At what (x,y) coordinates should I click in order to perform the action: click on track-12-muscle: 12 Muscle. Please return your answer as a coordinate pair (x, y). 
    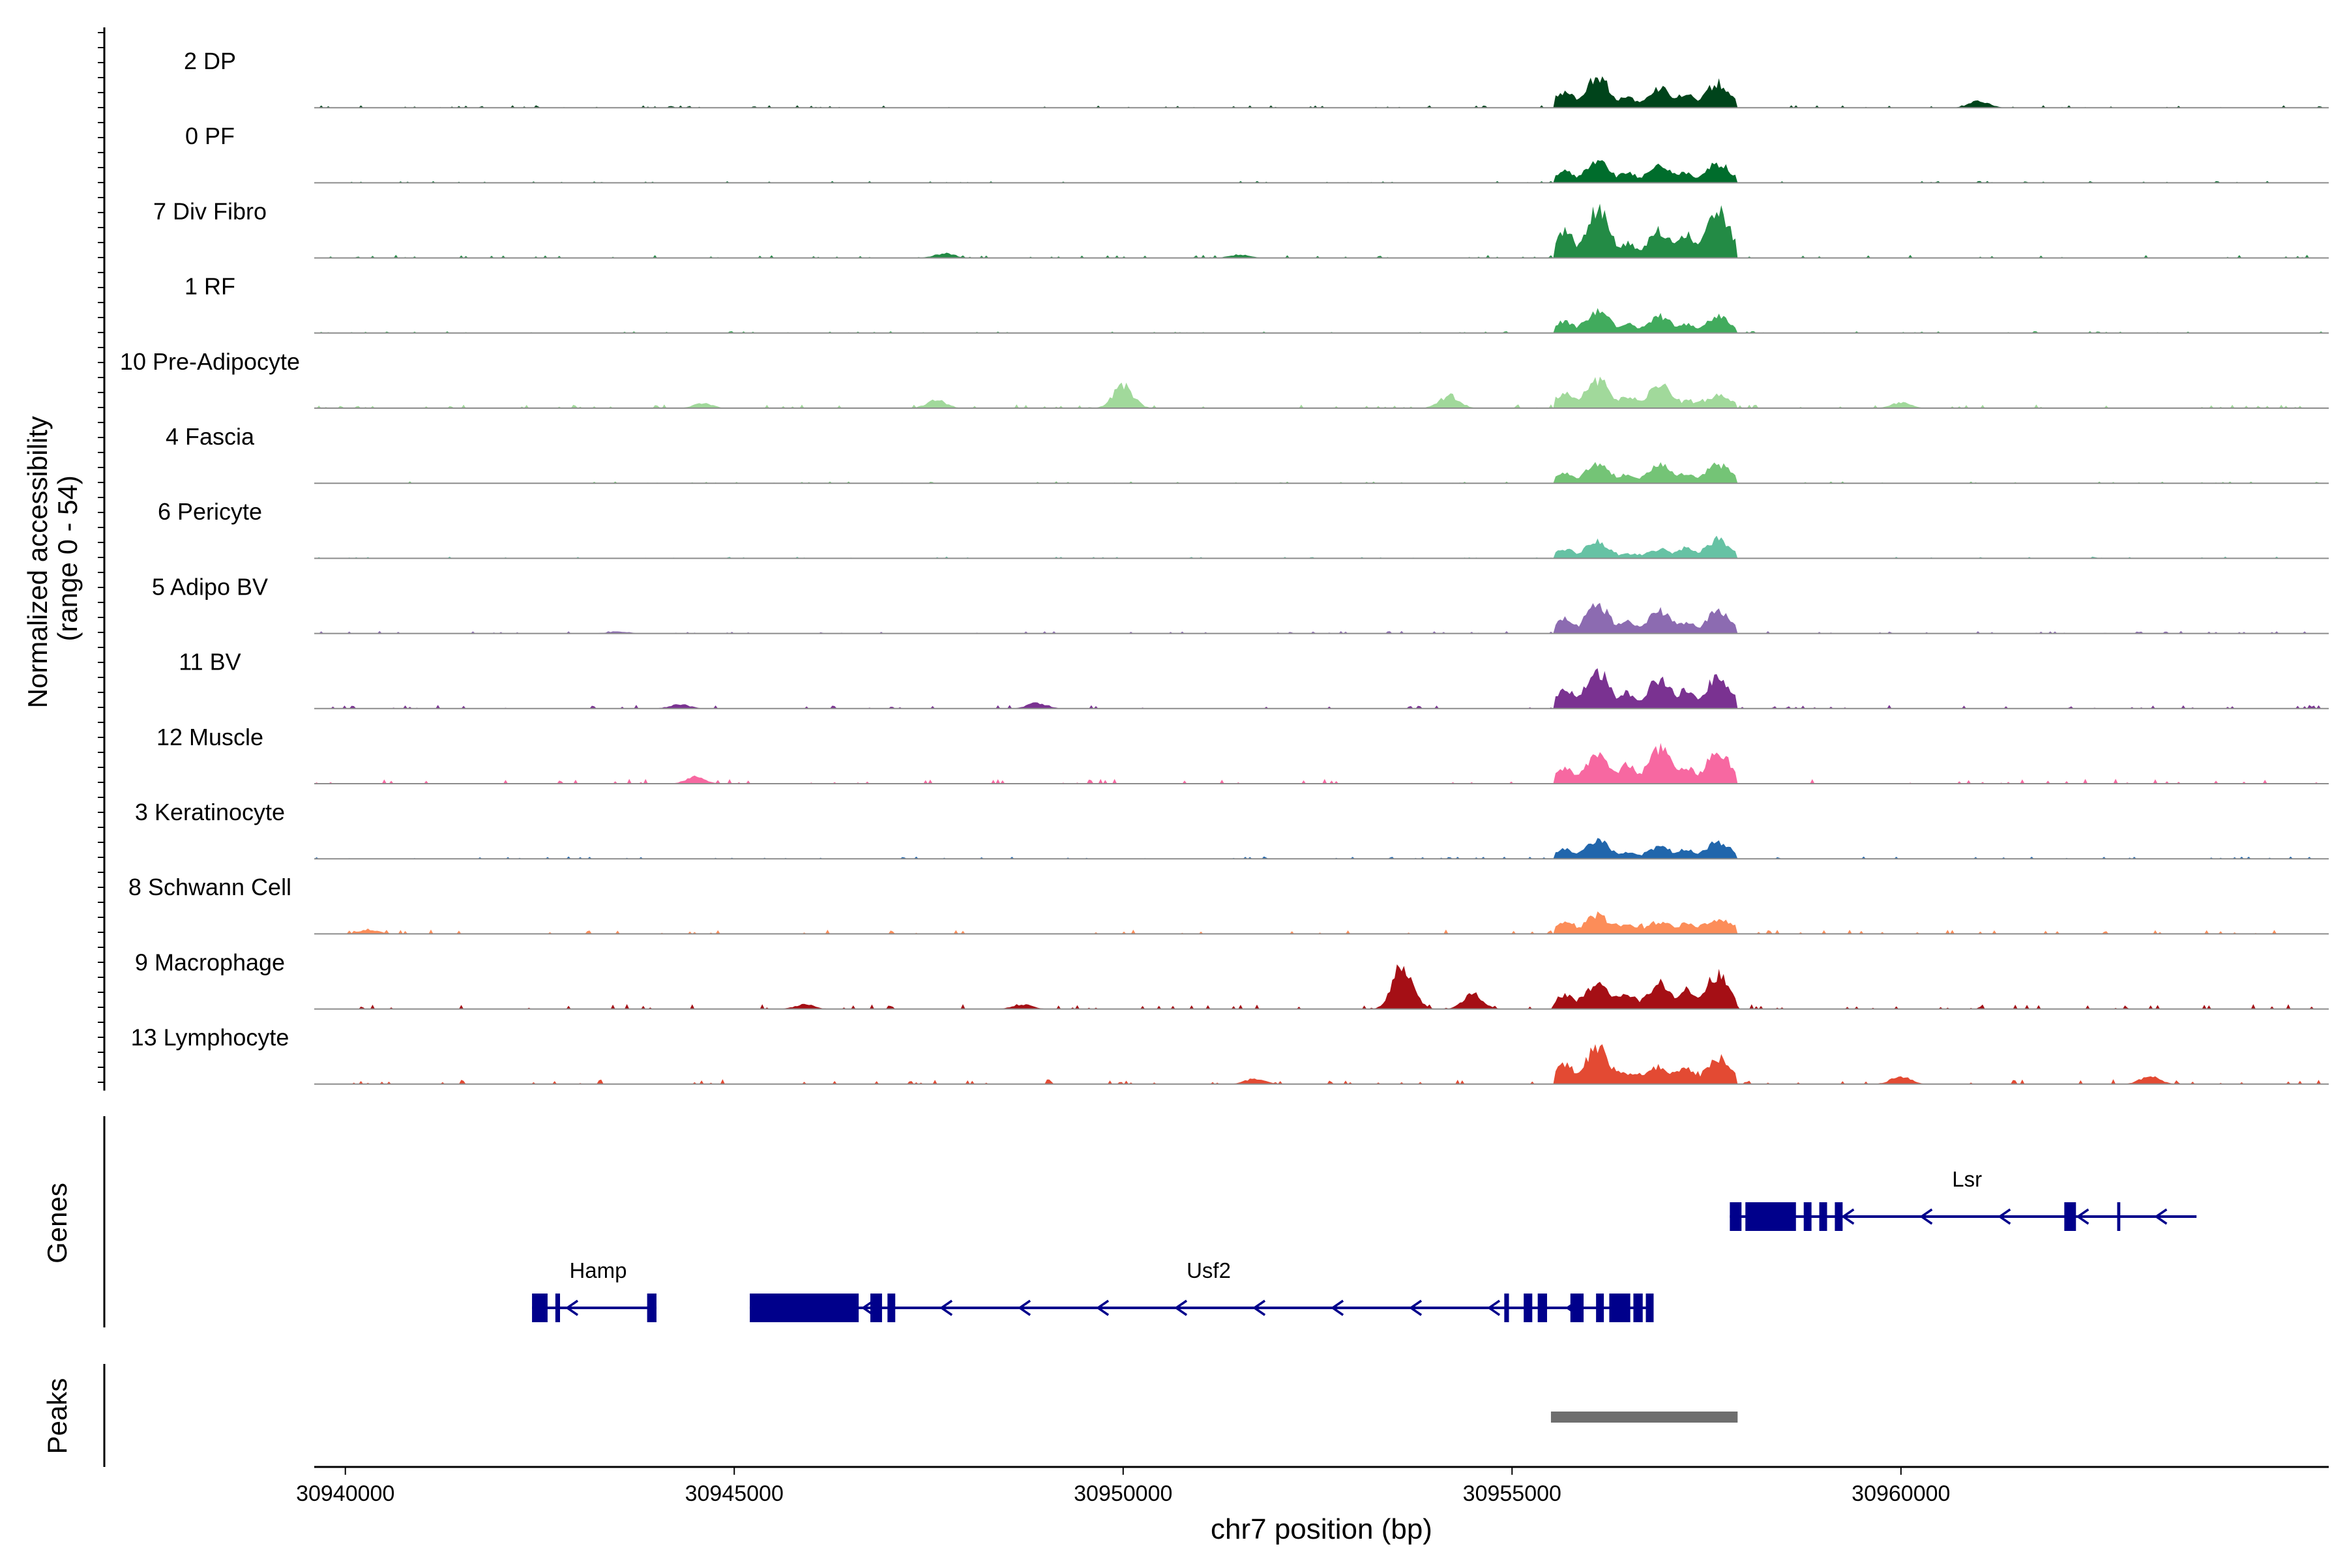
    Looking at the image, I should click on (1242, 754).